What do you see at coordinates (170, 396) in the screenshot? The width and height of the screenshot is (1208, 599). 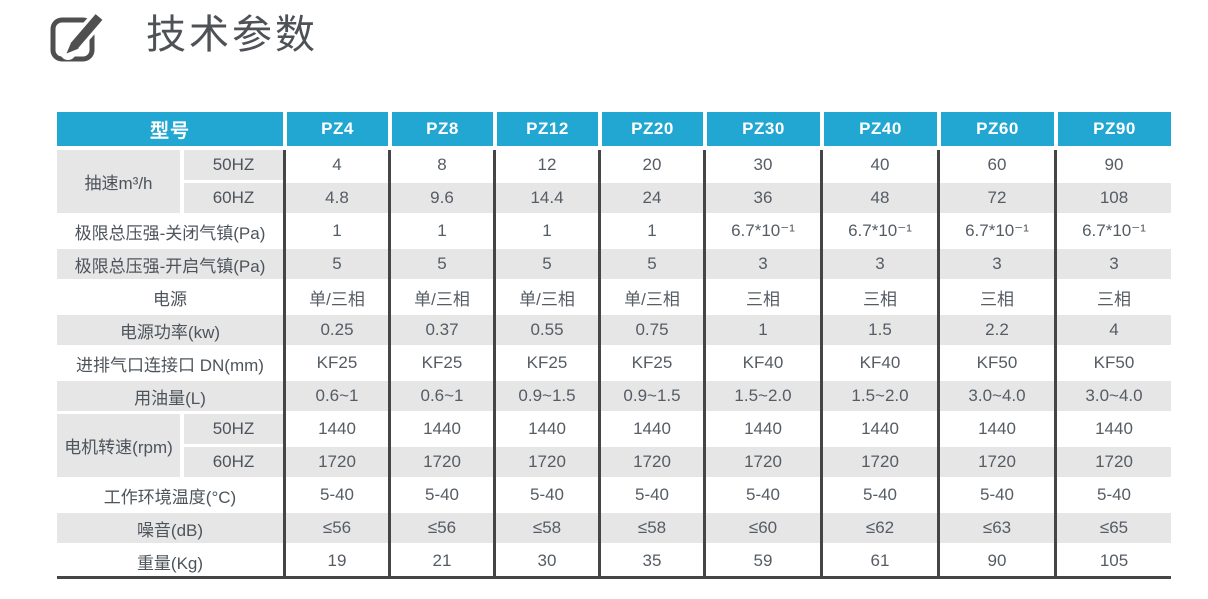 I see `row-label: 用油量(L)` at bounding box center [170, 396].